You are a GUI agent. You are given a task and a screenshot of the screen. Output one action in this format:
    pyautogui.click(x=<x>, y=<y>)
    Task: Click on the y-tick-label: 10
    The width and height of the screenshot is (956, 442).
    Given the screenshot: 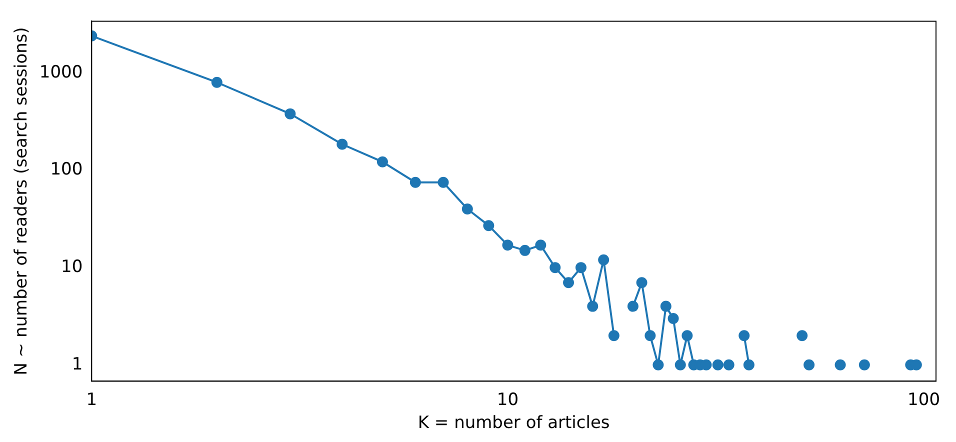 What is the action you would take?
    pyautogui.click(x=72, y=266)
    